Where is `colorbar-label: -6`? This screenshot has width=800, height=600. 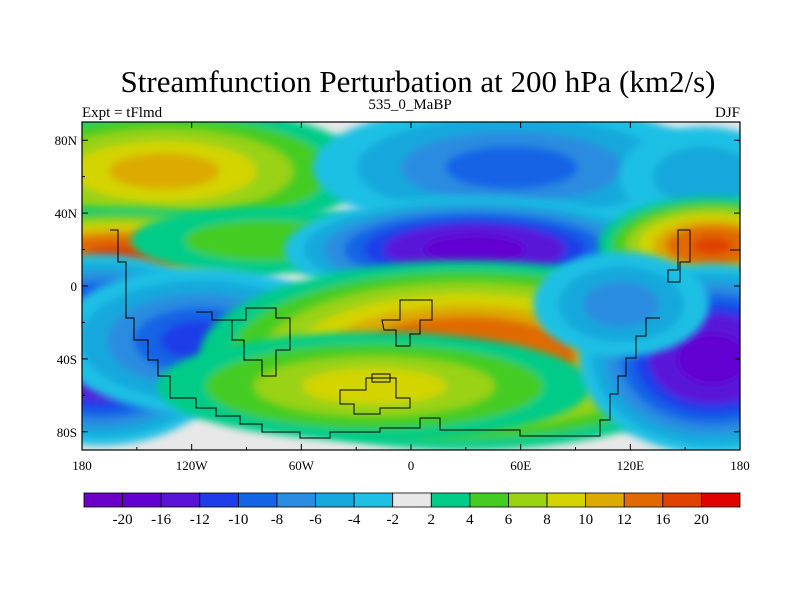
colorbar-label: -6 is located at coordinates (315, 520).